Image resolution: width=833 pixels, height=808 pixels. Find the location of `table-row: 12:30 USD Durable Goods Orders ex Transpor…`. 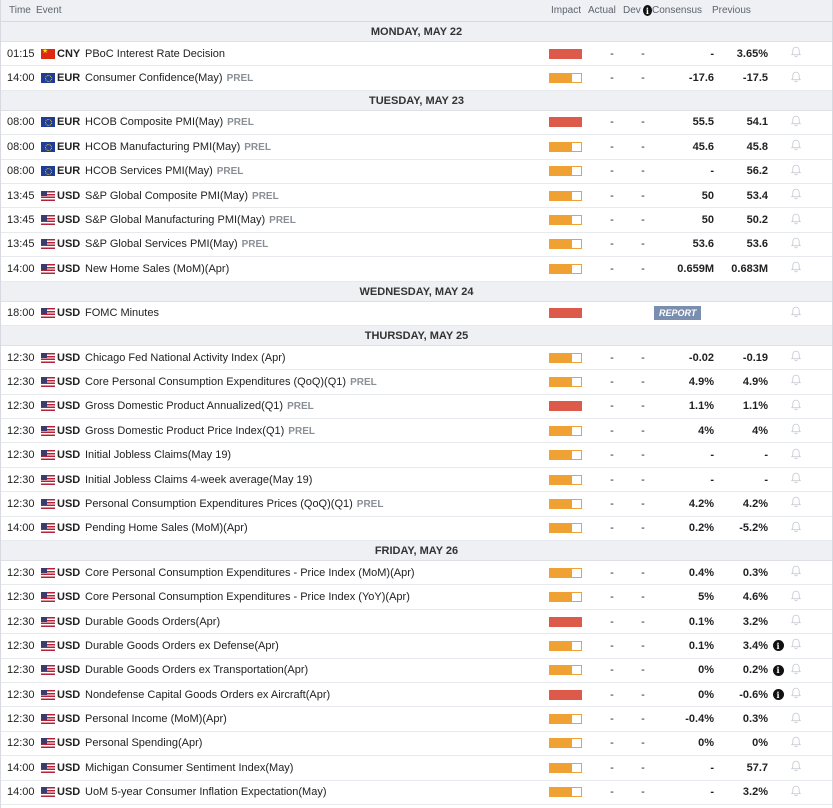

table-row: 12:30 USD Durable Goods Orders ex Transpor… is located at coordinates (416, 671).